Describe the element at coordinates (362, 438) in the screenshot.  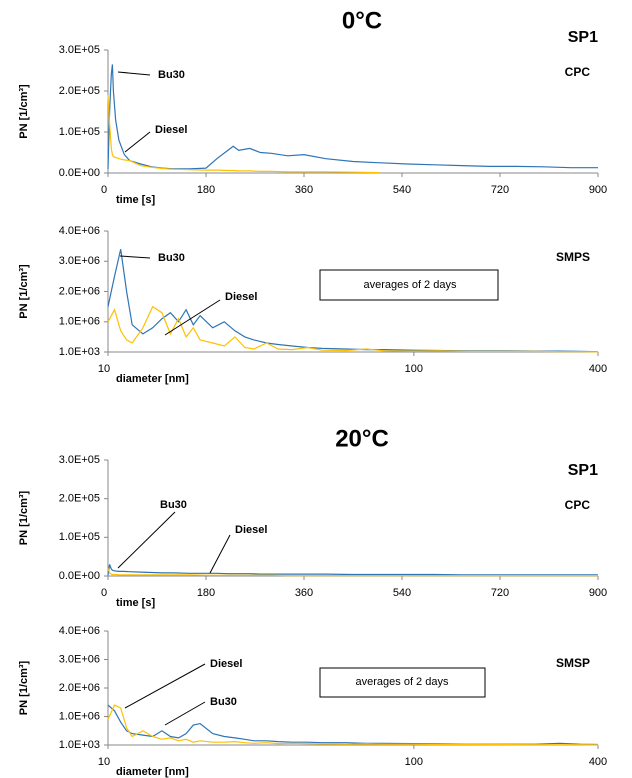
I see `chart-title: 20°C` at that location.